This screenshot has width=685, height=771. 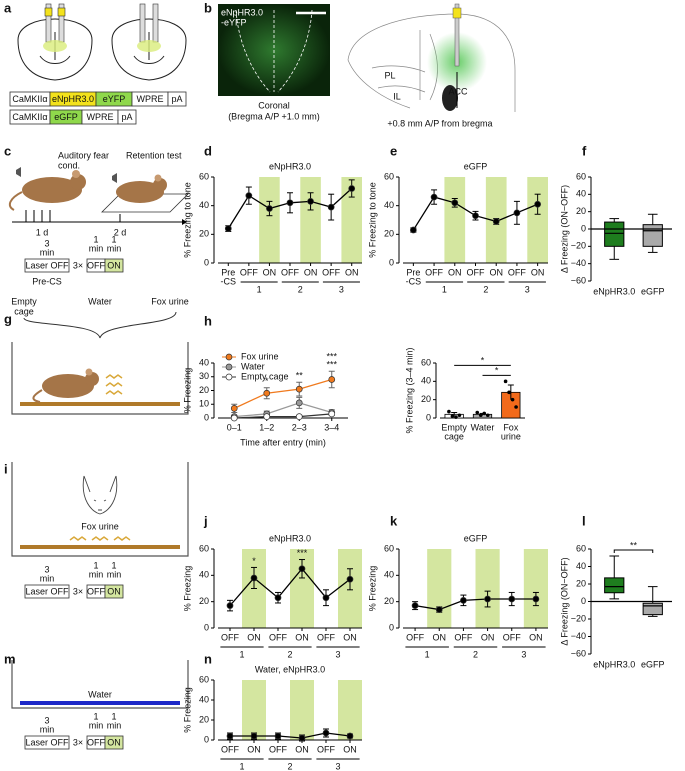 What do you see at coordinates (100, 703) in the screenshot?
I see `water` at bounding box center [100, 703].